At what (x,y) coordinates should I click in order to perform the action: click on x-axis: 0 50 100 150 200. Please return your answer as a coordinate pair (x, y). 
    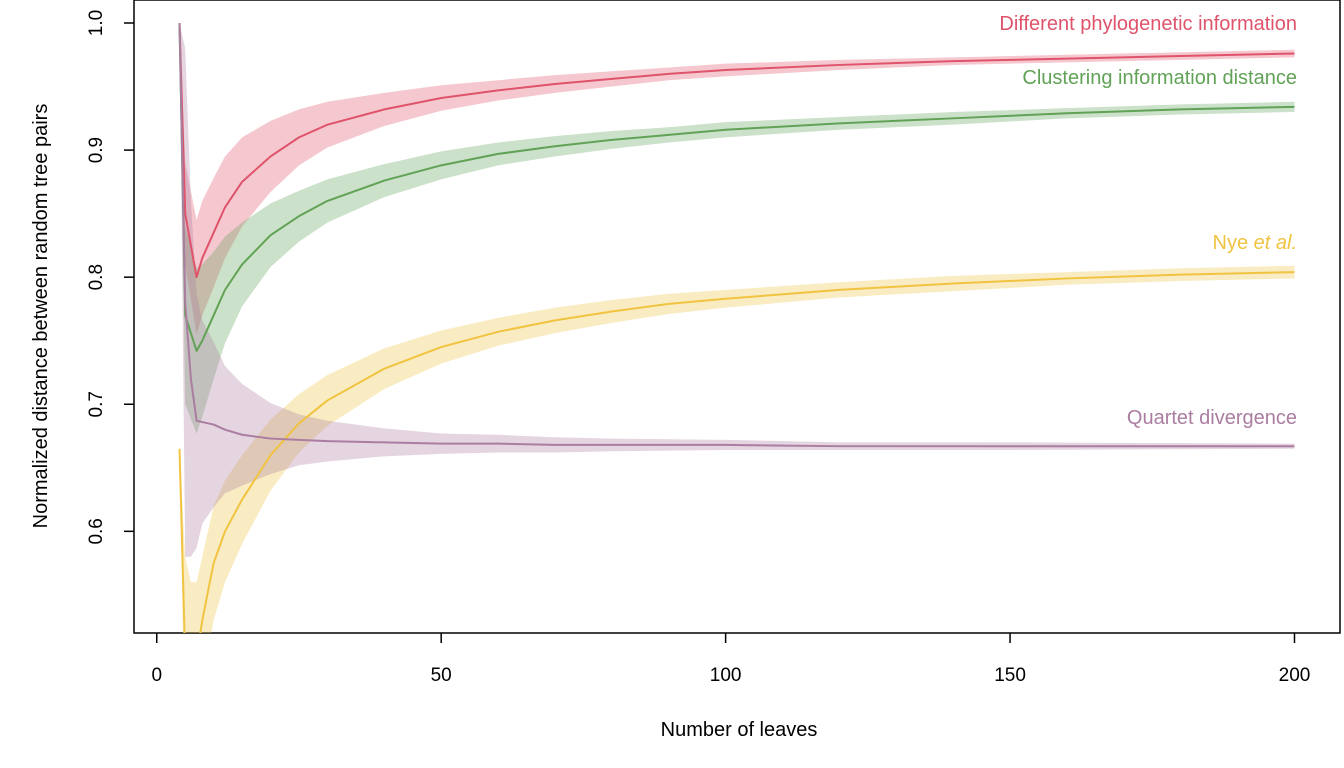
    Looking at the image, I should click on (730, 659).